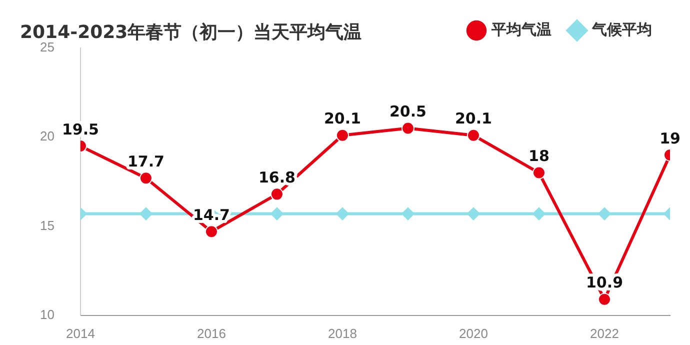 The height and width of the screenshot is (345, 690). Describe the element at coordinates (342, 333) in the screenshot. I see `x-tick-label: 2018` at that location.